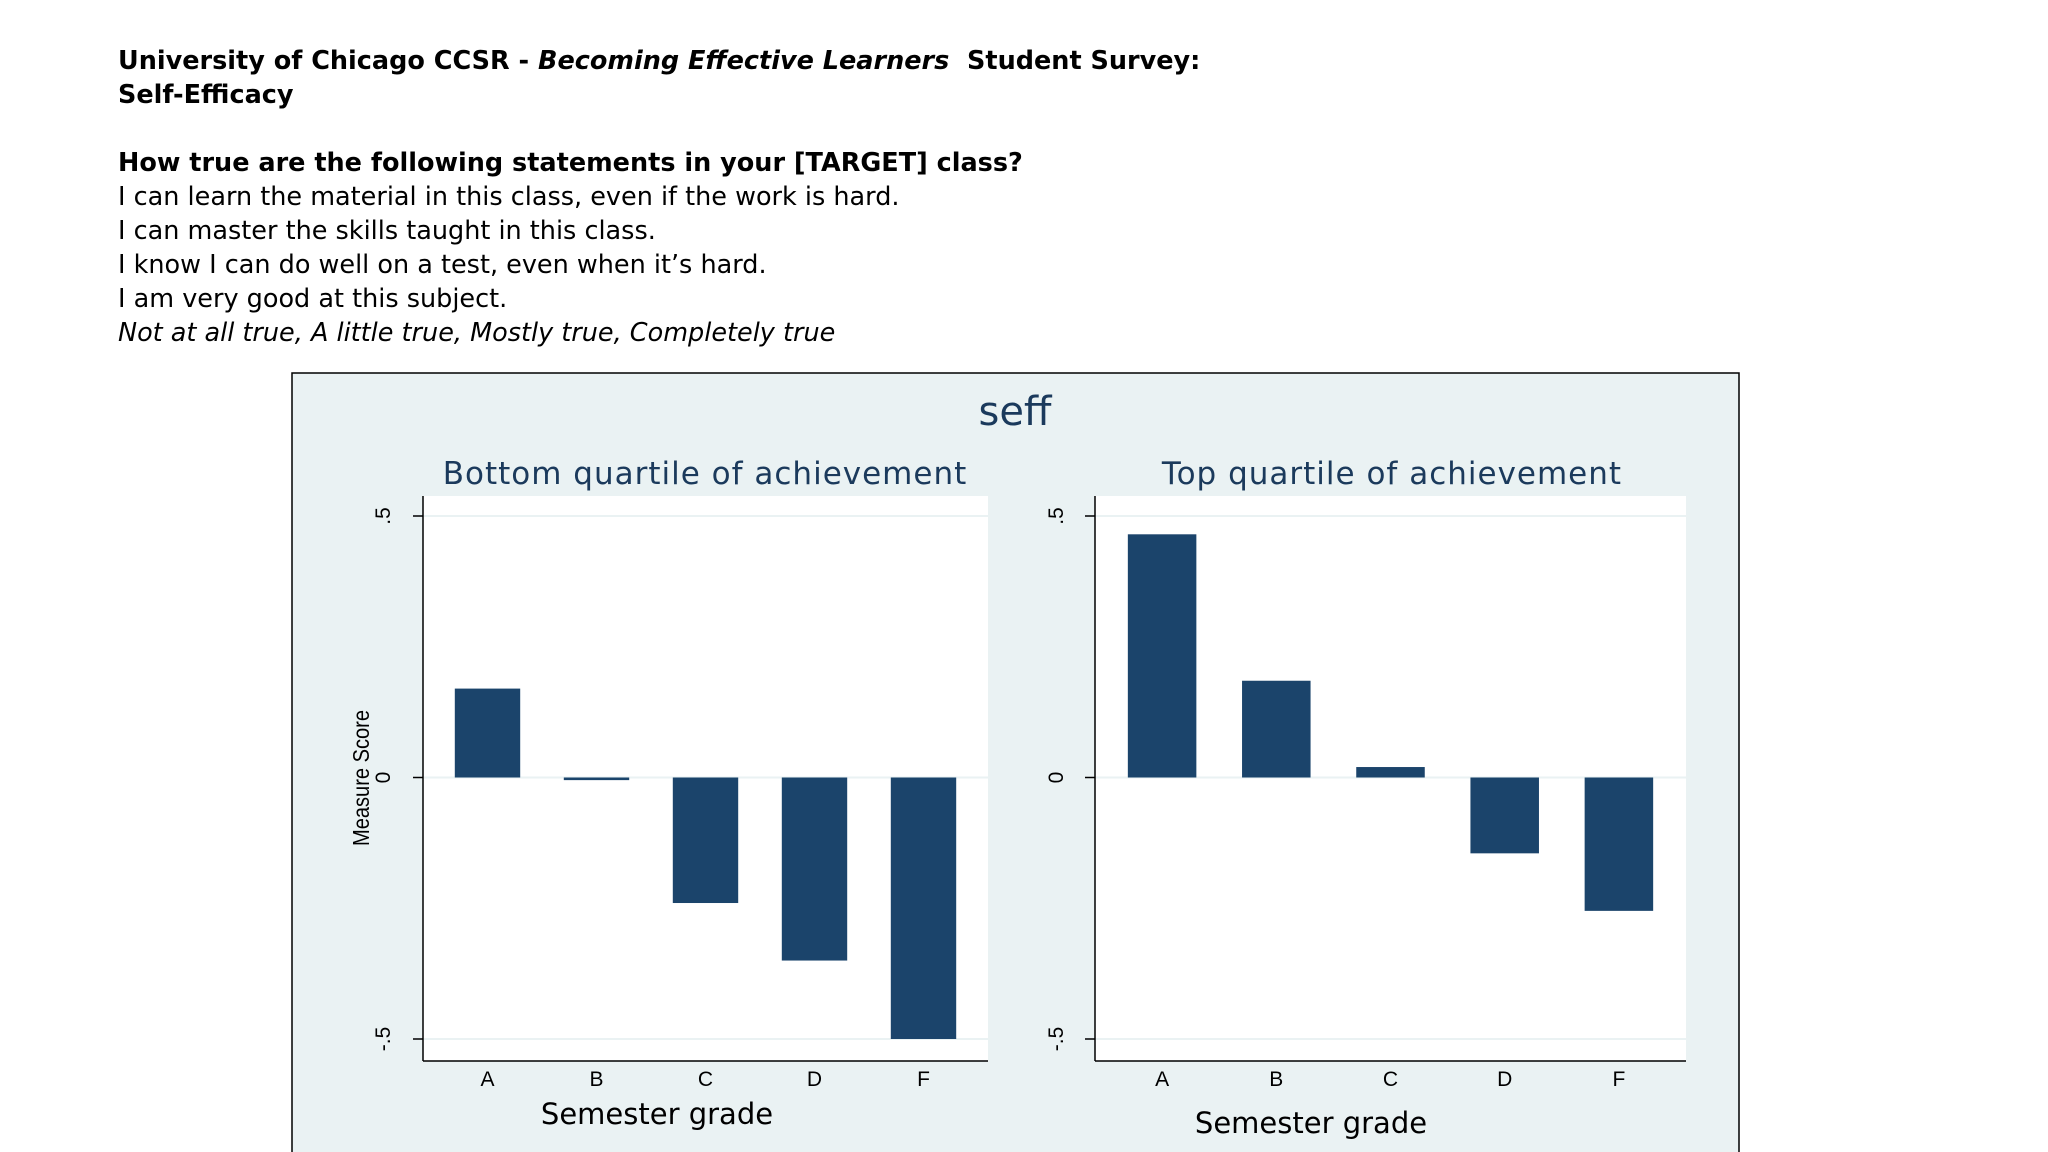 This screenshot has width=2048, height=1152. I want to click on y-axis-label: Measure Score, so click(361, 778).